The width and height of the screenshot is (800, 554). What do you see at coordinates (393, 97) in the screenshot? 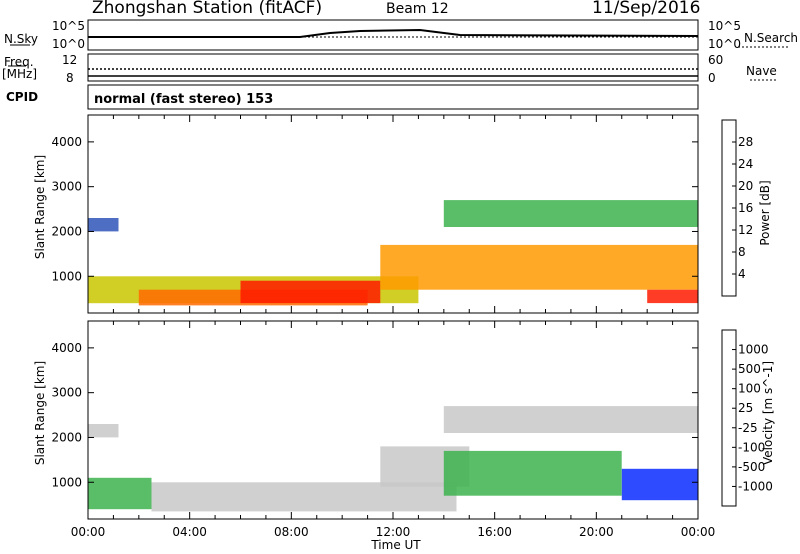
I see `cpid-strip-frame` at bounding box center [393, 97].